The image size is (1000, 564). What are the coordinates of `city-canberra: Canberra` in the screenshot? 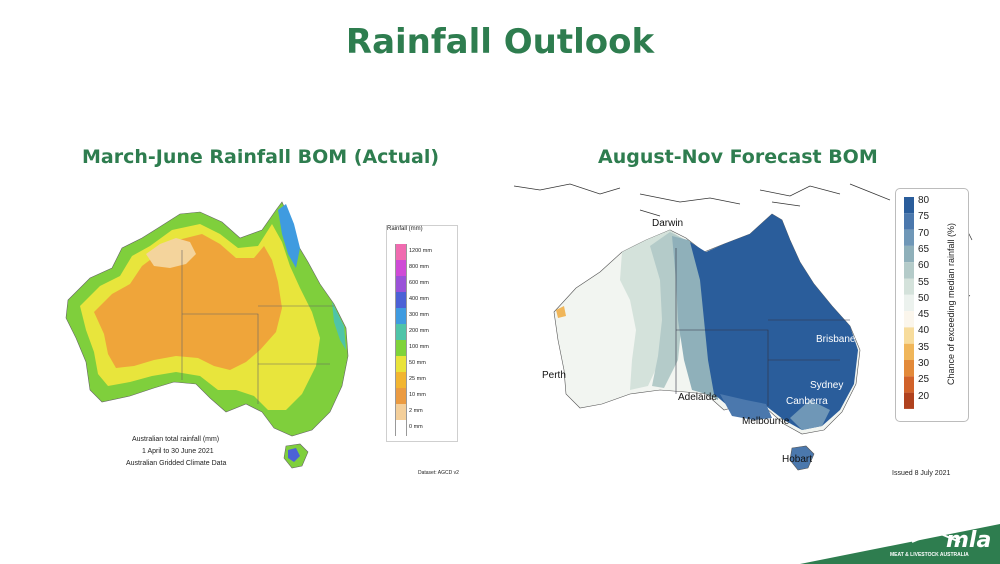 It's located at (807, 401).